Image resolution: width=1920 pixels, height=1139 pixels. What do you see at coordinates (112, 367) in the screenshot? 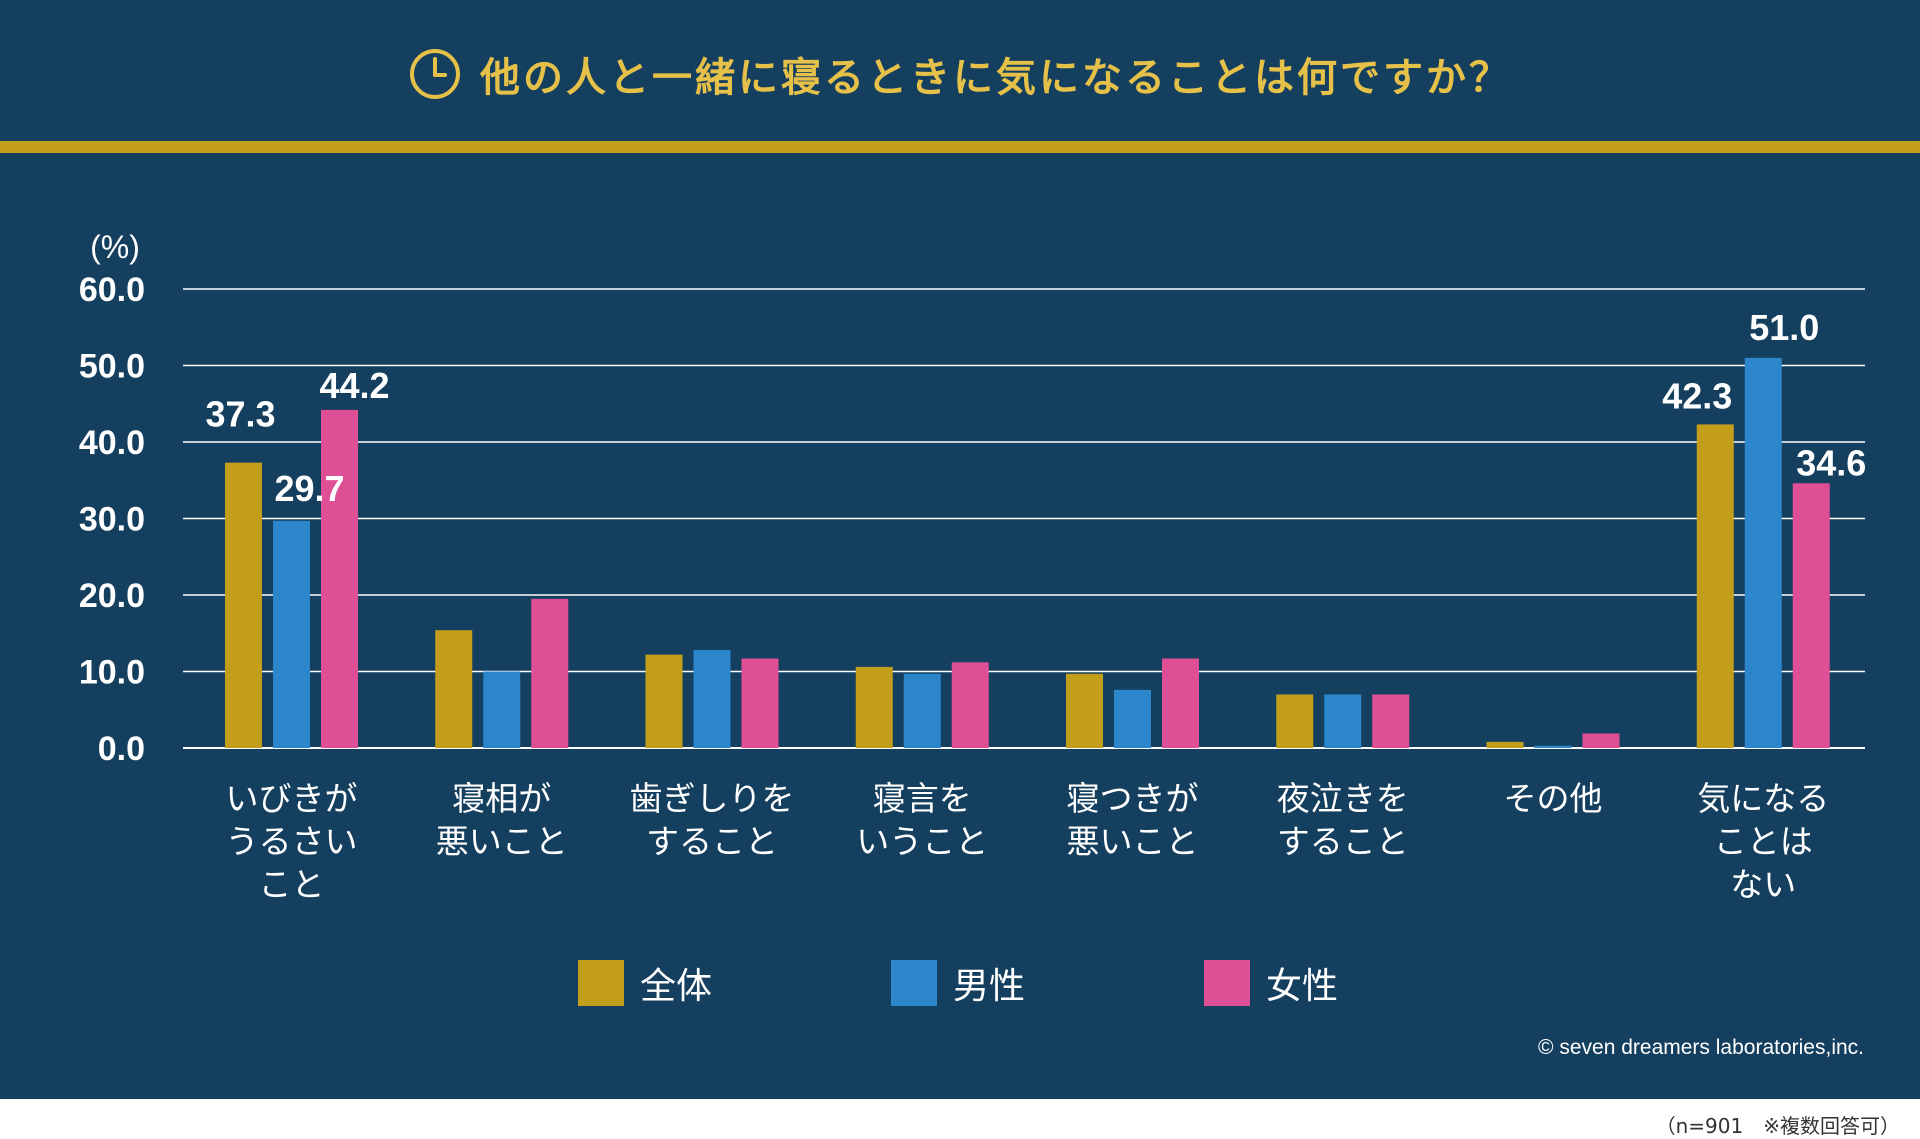
I see `y-tick-label: 50.0` at bounding box center [112, 367].